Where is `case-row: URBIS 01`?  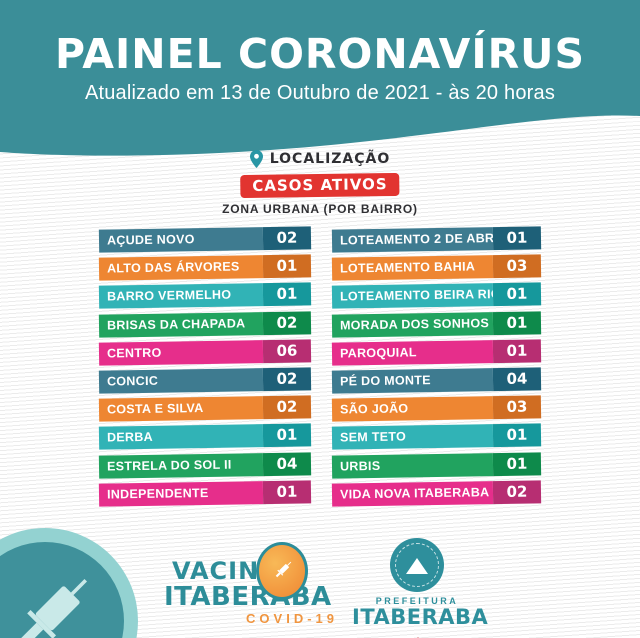
case-row: URBIS 01 is located at coordinates (436, 465).